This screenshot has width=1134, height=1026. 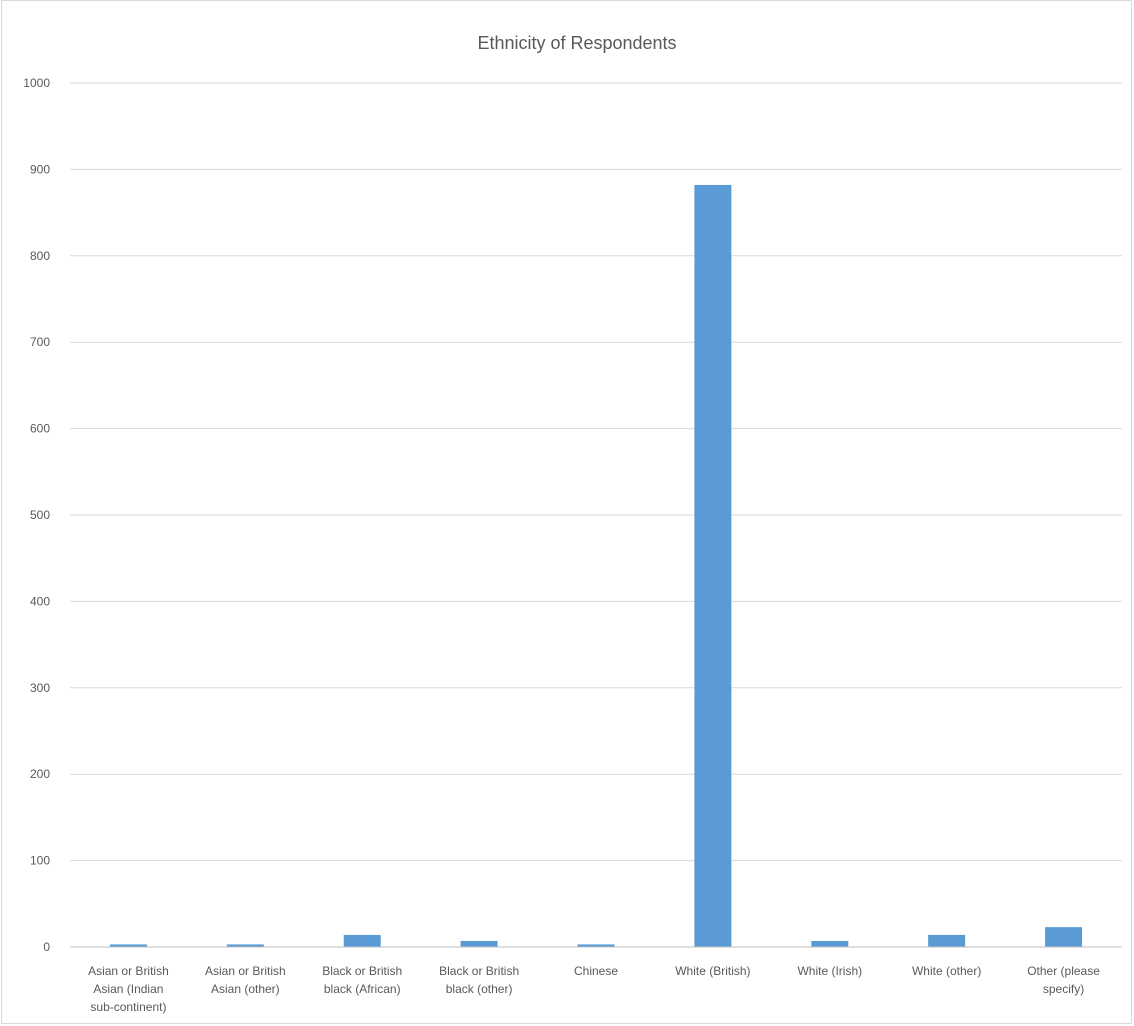 I want to click on y-tick-label: 200, so click(x=40, y=774).